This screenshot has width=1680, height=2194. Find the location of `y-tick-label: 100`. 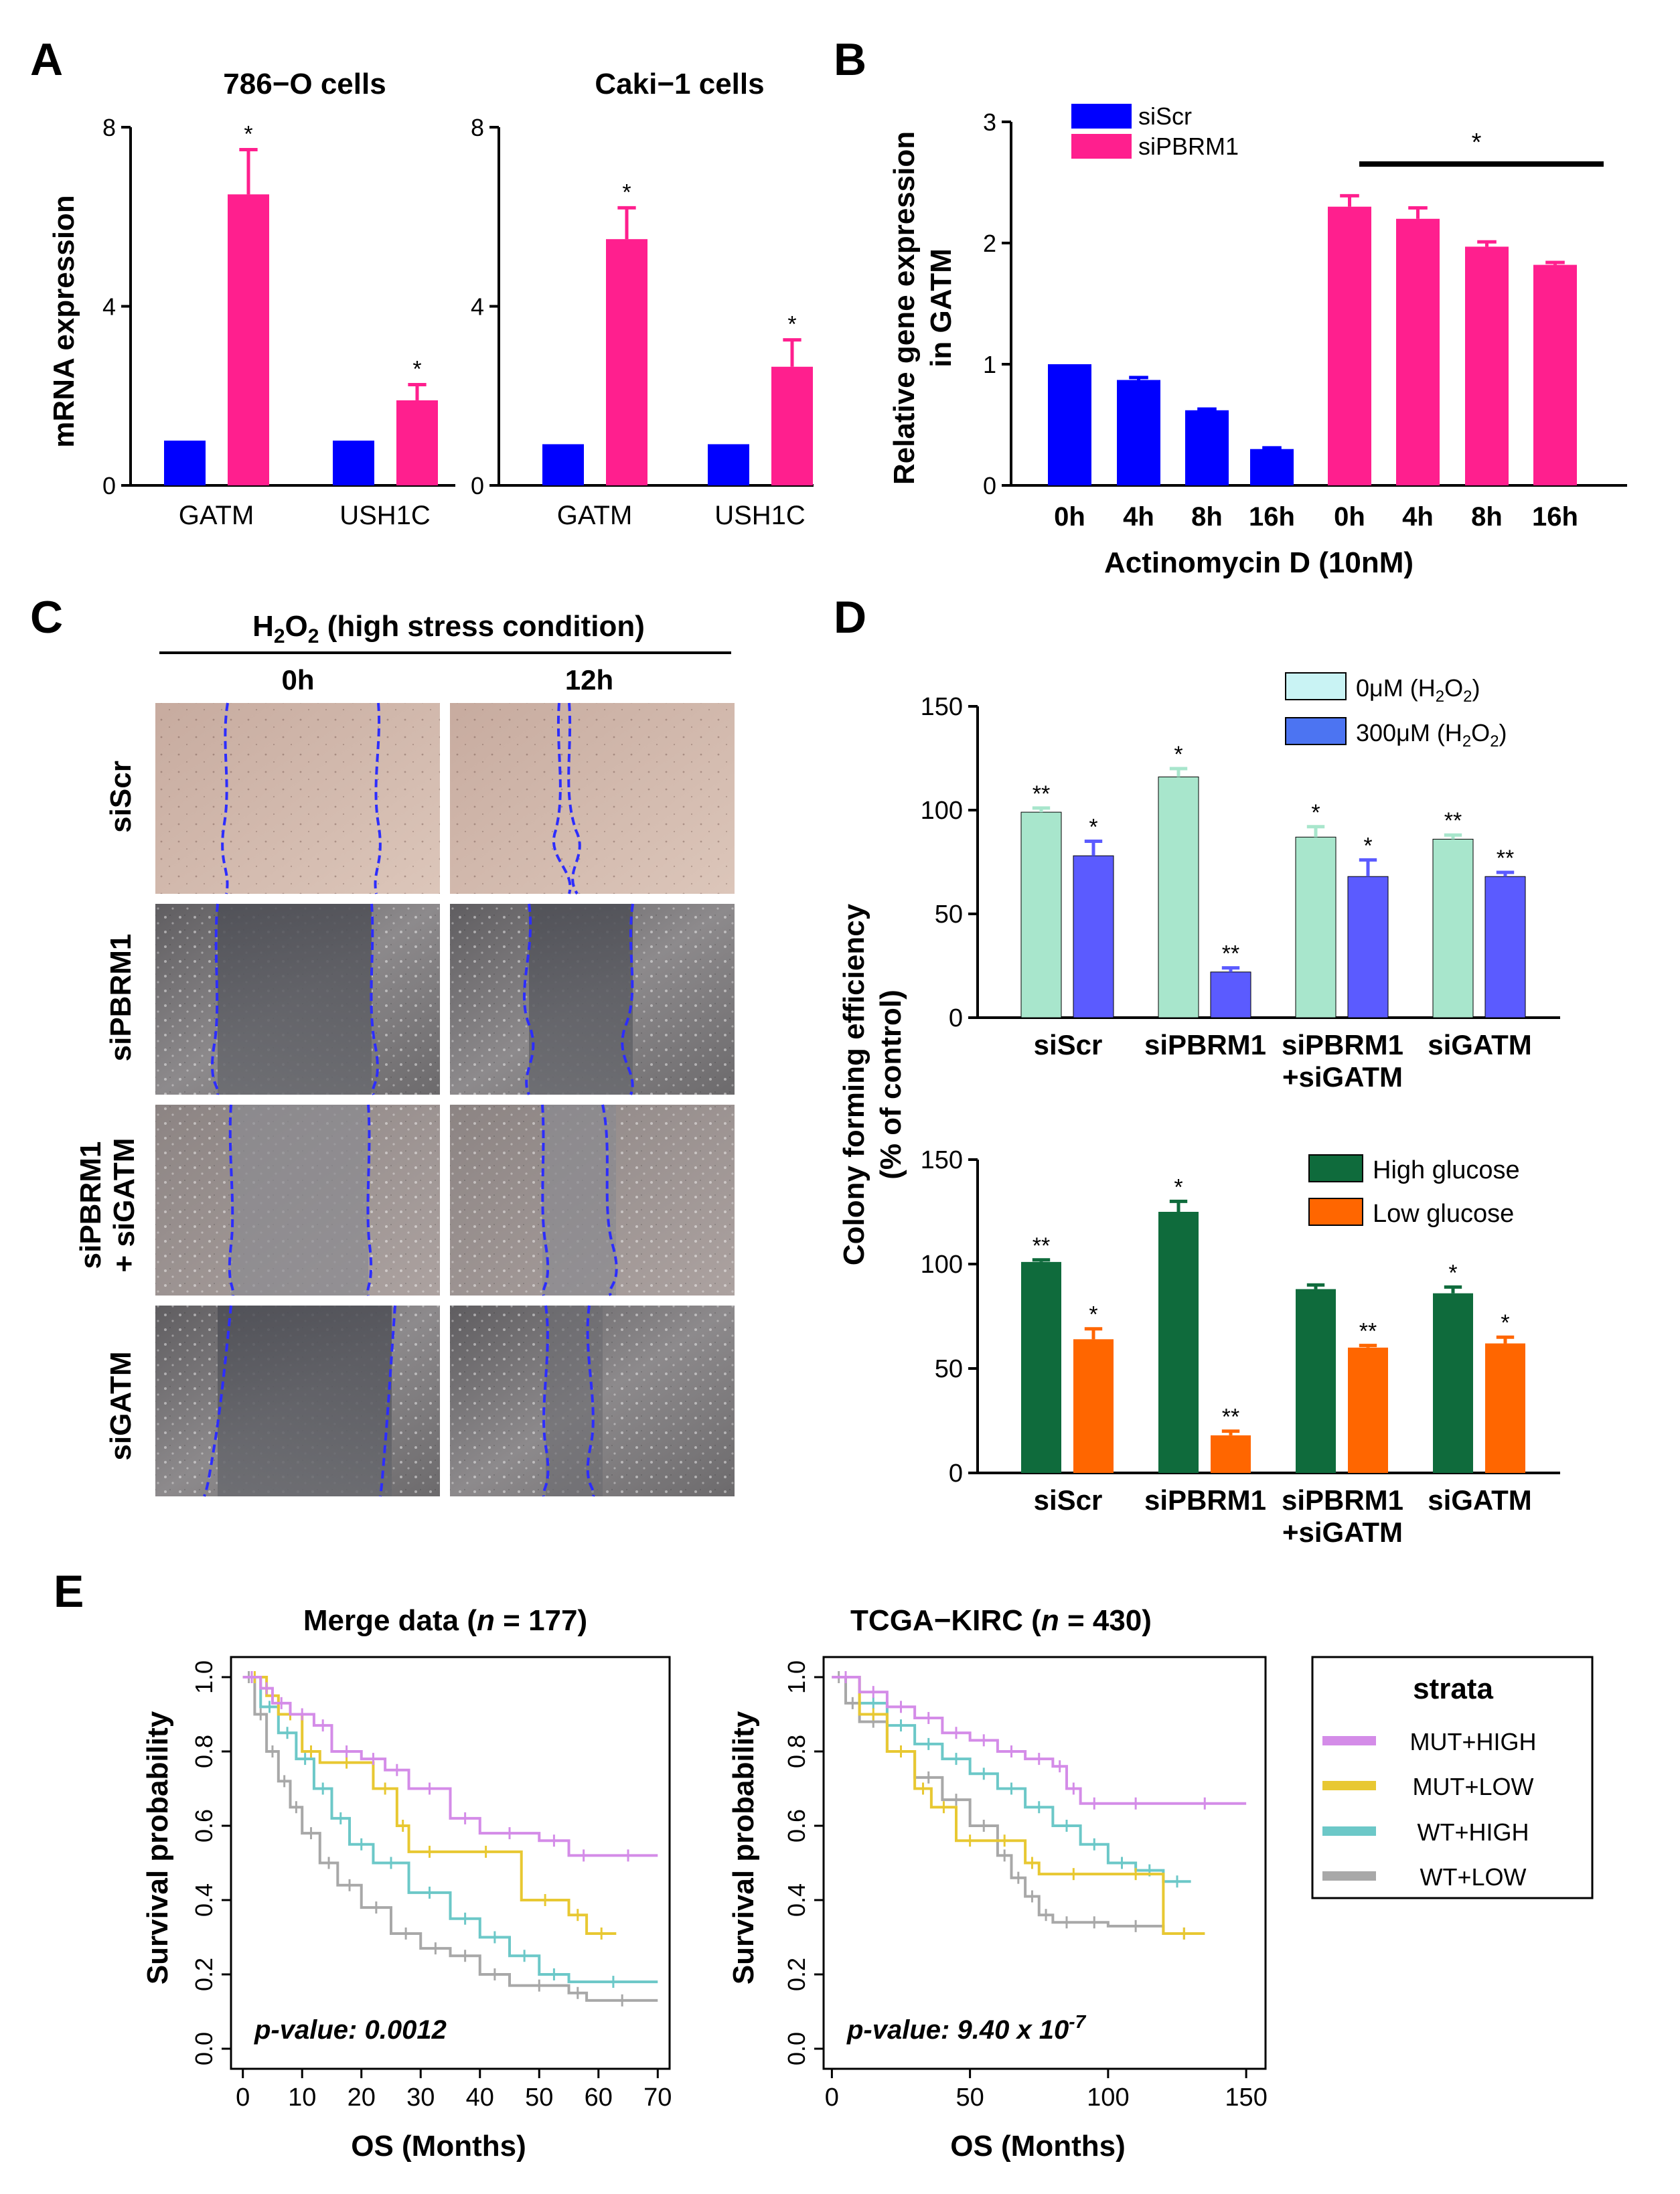

y-tick-label: 100 is located at coordinates (942, 811).